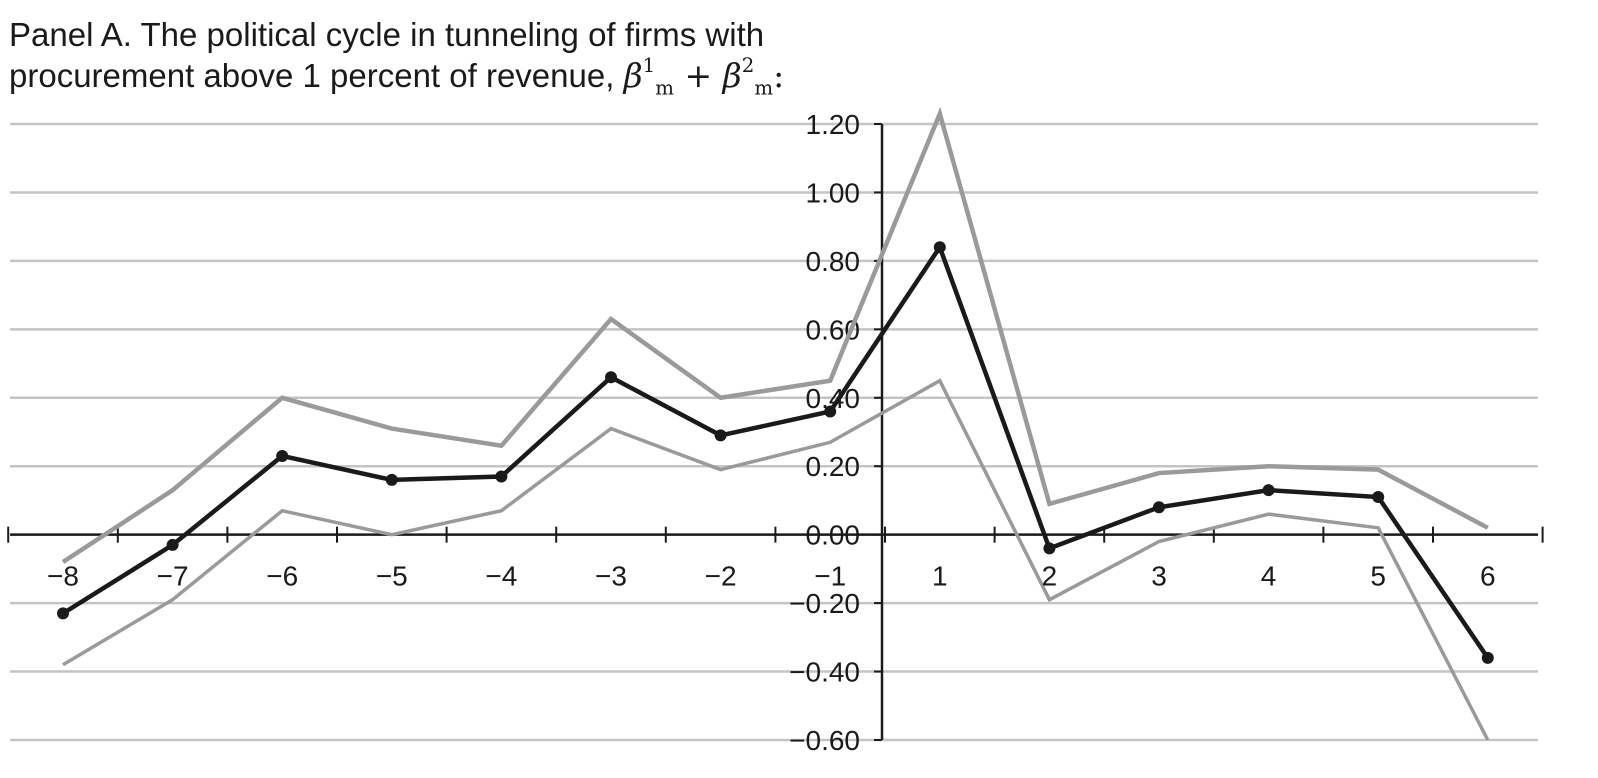 This screenshot has width=1598, height=778. What do you see at coordinates (721, 576) in the screenshot?
I see `x-tick-label: −2` at bounding box center [721, 576].